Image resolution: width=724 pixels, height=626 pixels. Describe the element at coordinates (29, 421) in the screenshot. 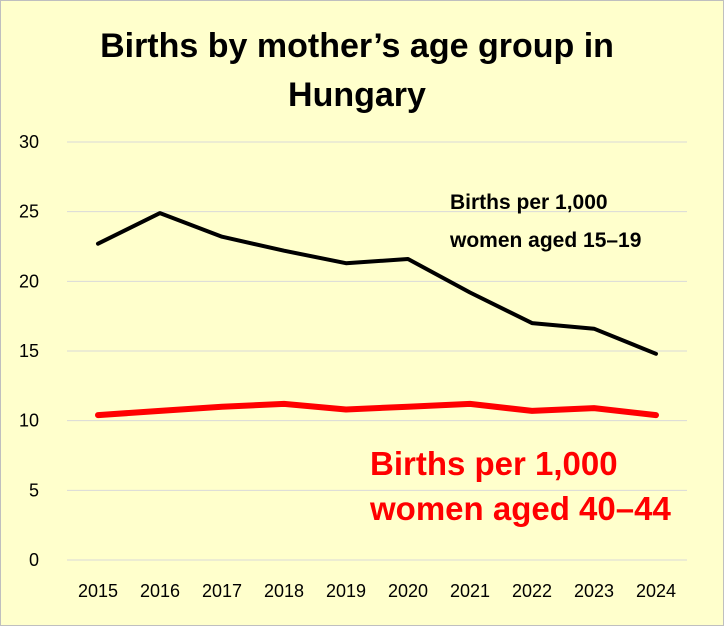

I see `y-tick-label: 10` at that location.